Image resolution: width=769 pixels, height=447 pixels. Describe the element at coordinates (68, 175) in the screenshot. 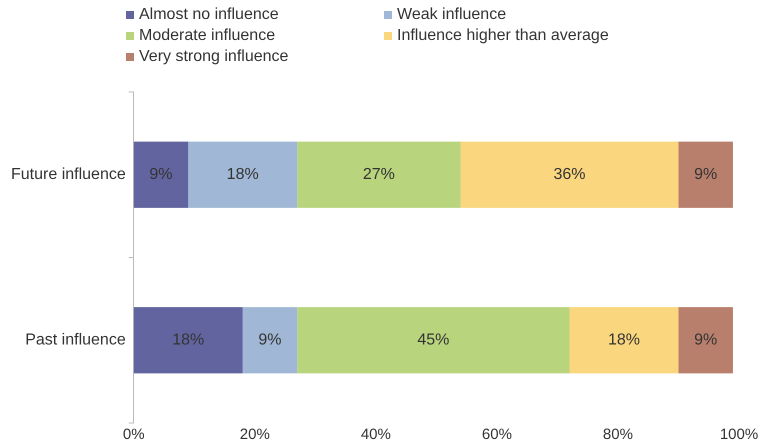

I see `y-tick-label: Future influence` at that location.